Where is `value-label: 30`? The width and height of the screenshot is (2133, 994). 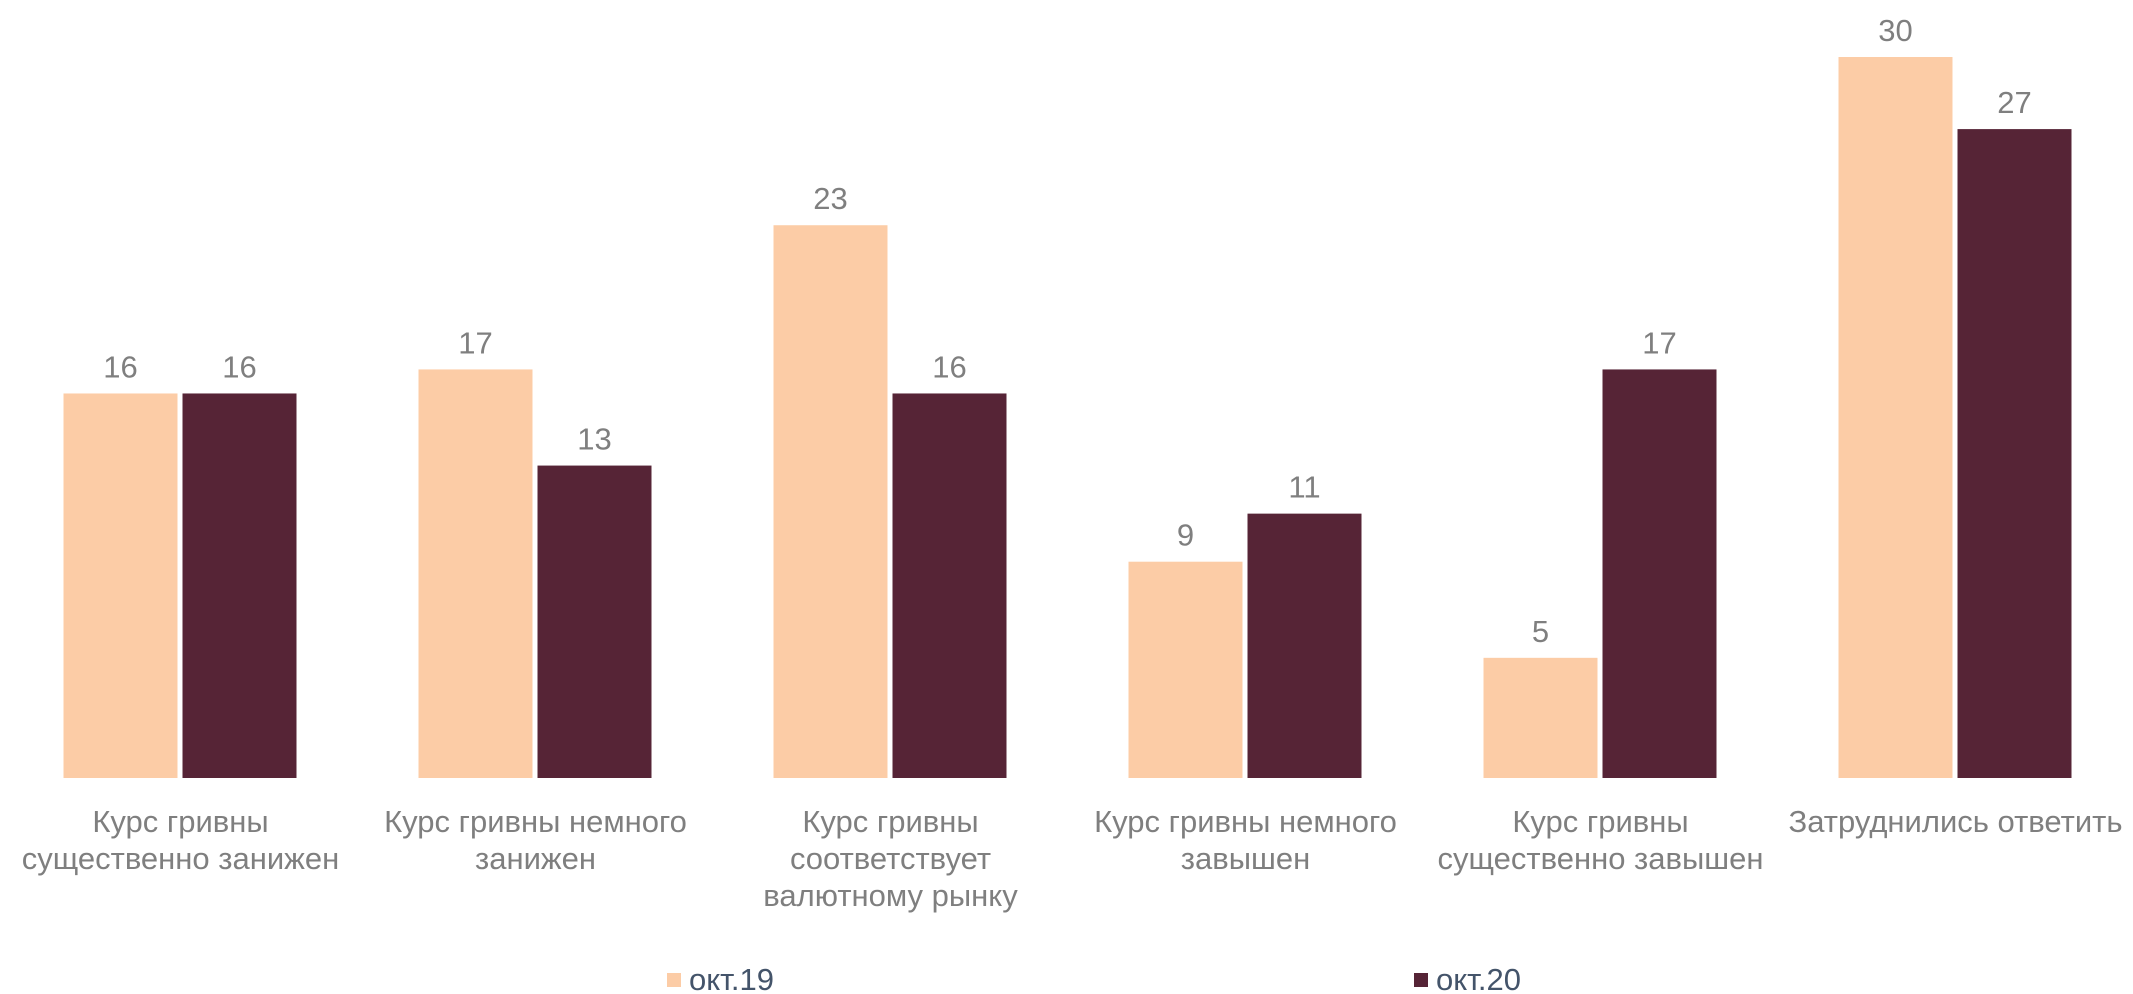
value-label: 30 is located at coordinates (1895, 30).